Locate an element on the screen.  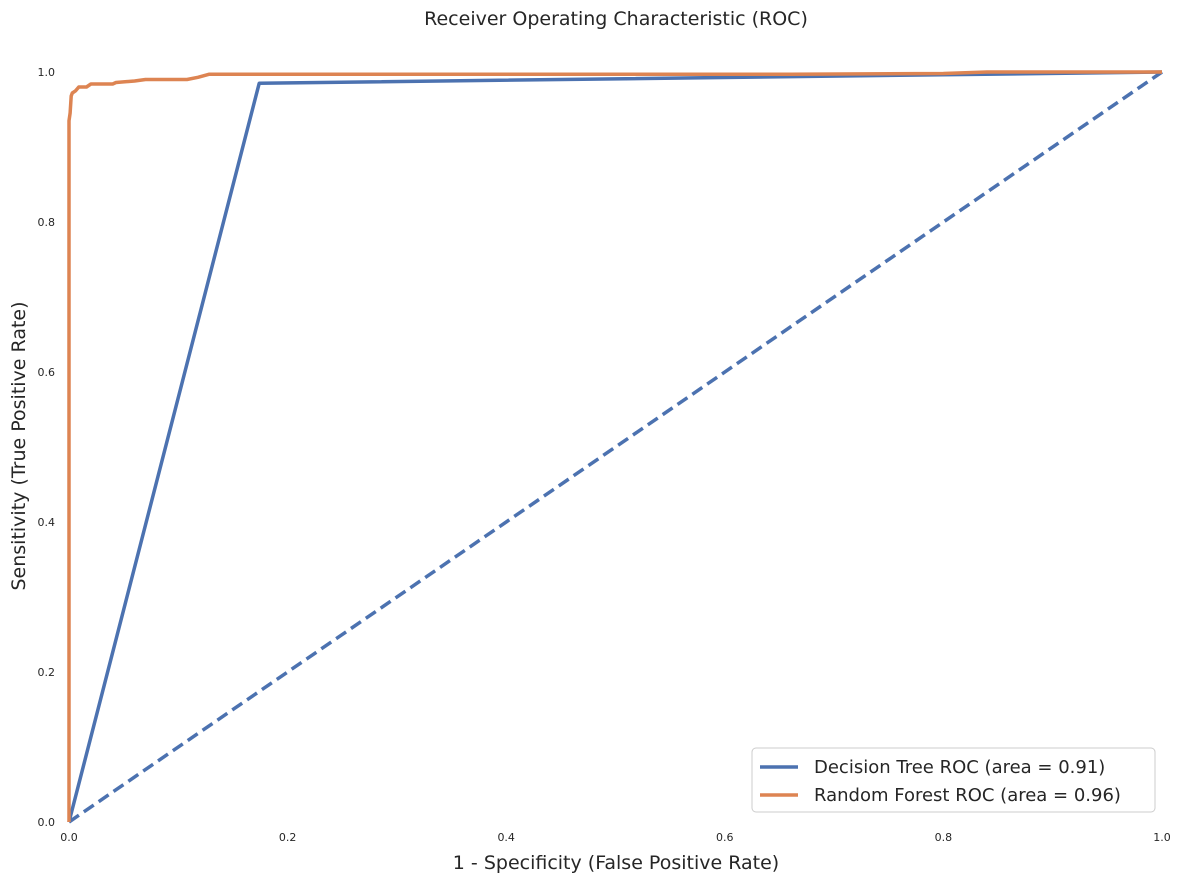
x-tick-label: 0.6 is located at coordinates (725, 837).